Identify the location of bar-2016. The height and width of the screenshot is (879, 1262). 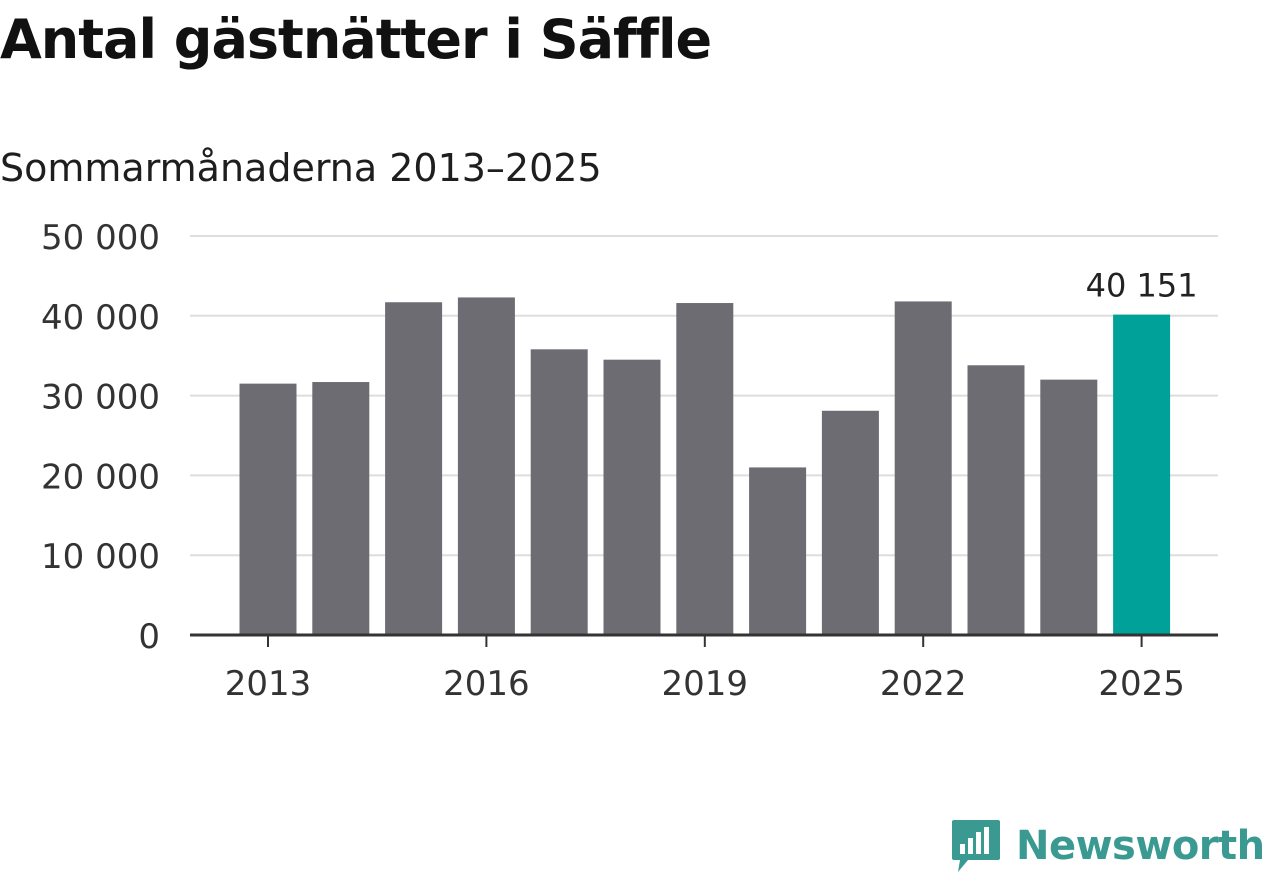
(486, 466).